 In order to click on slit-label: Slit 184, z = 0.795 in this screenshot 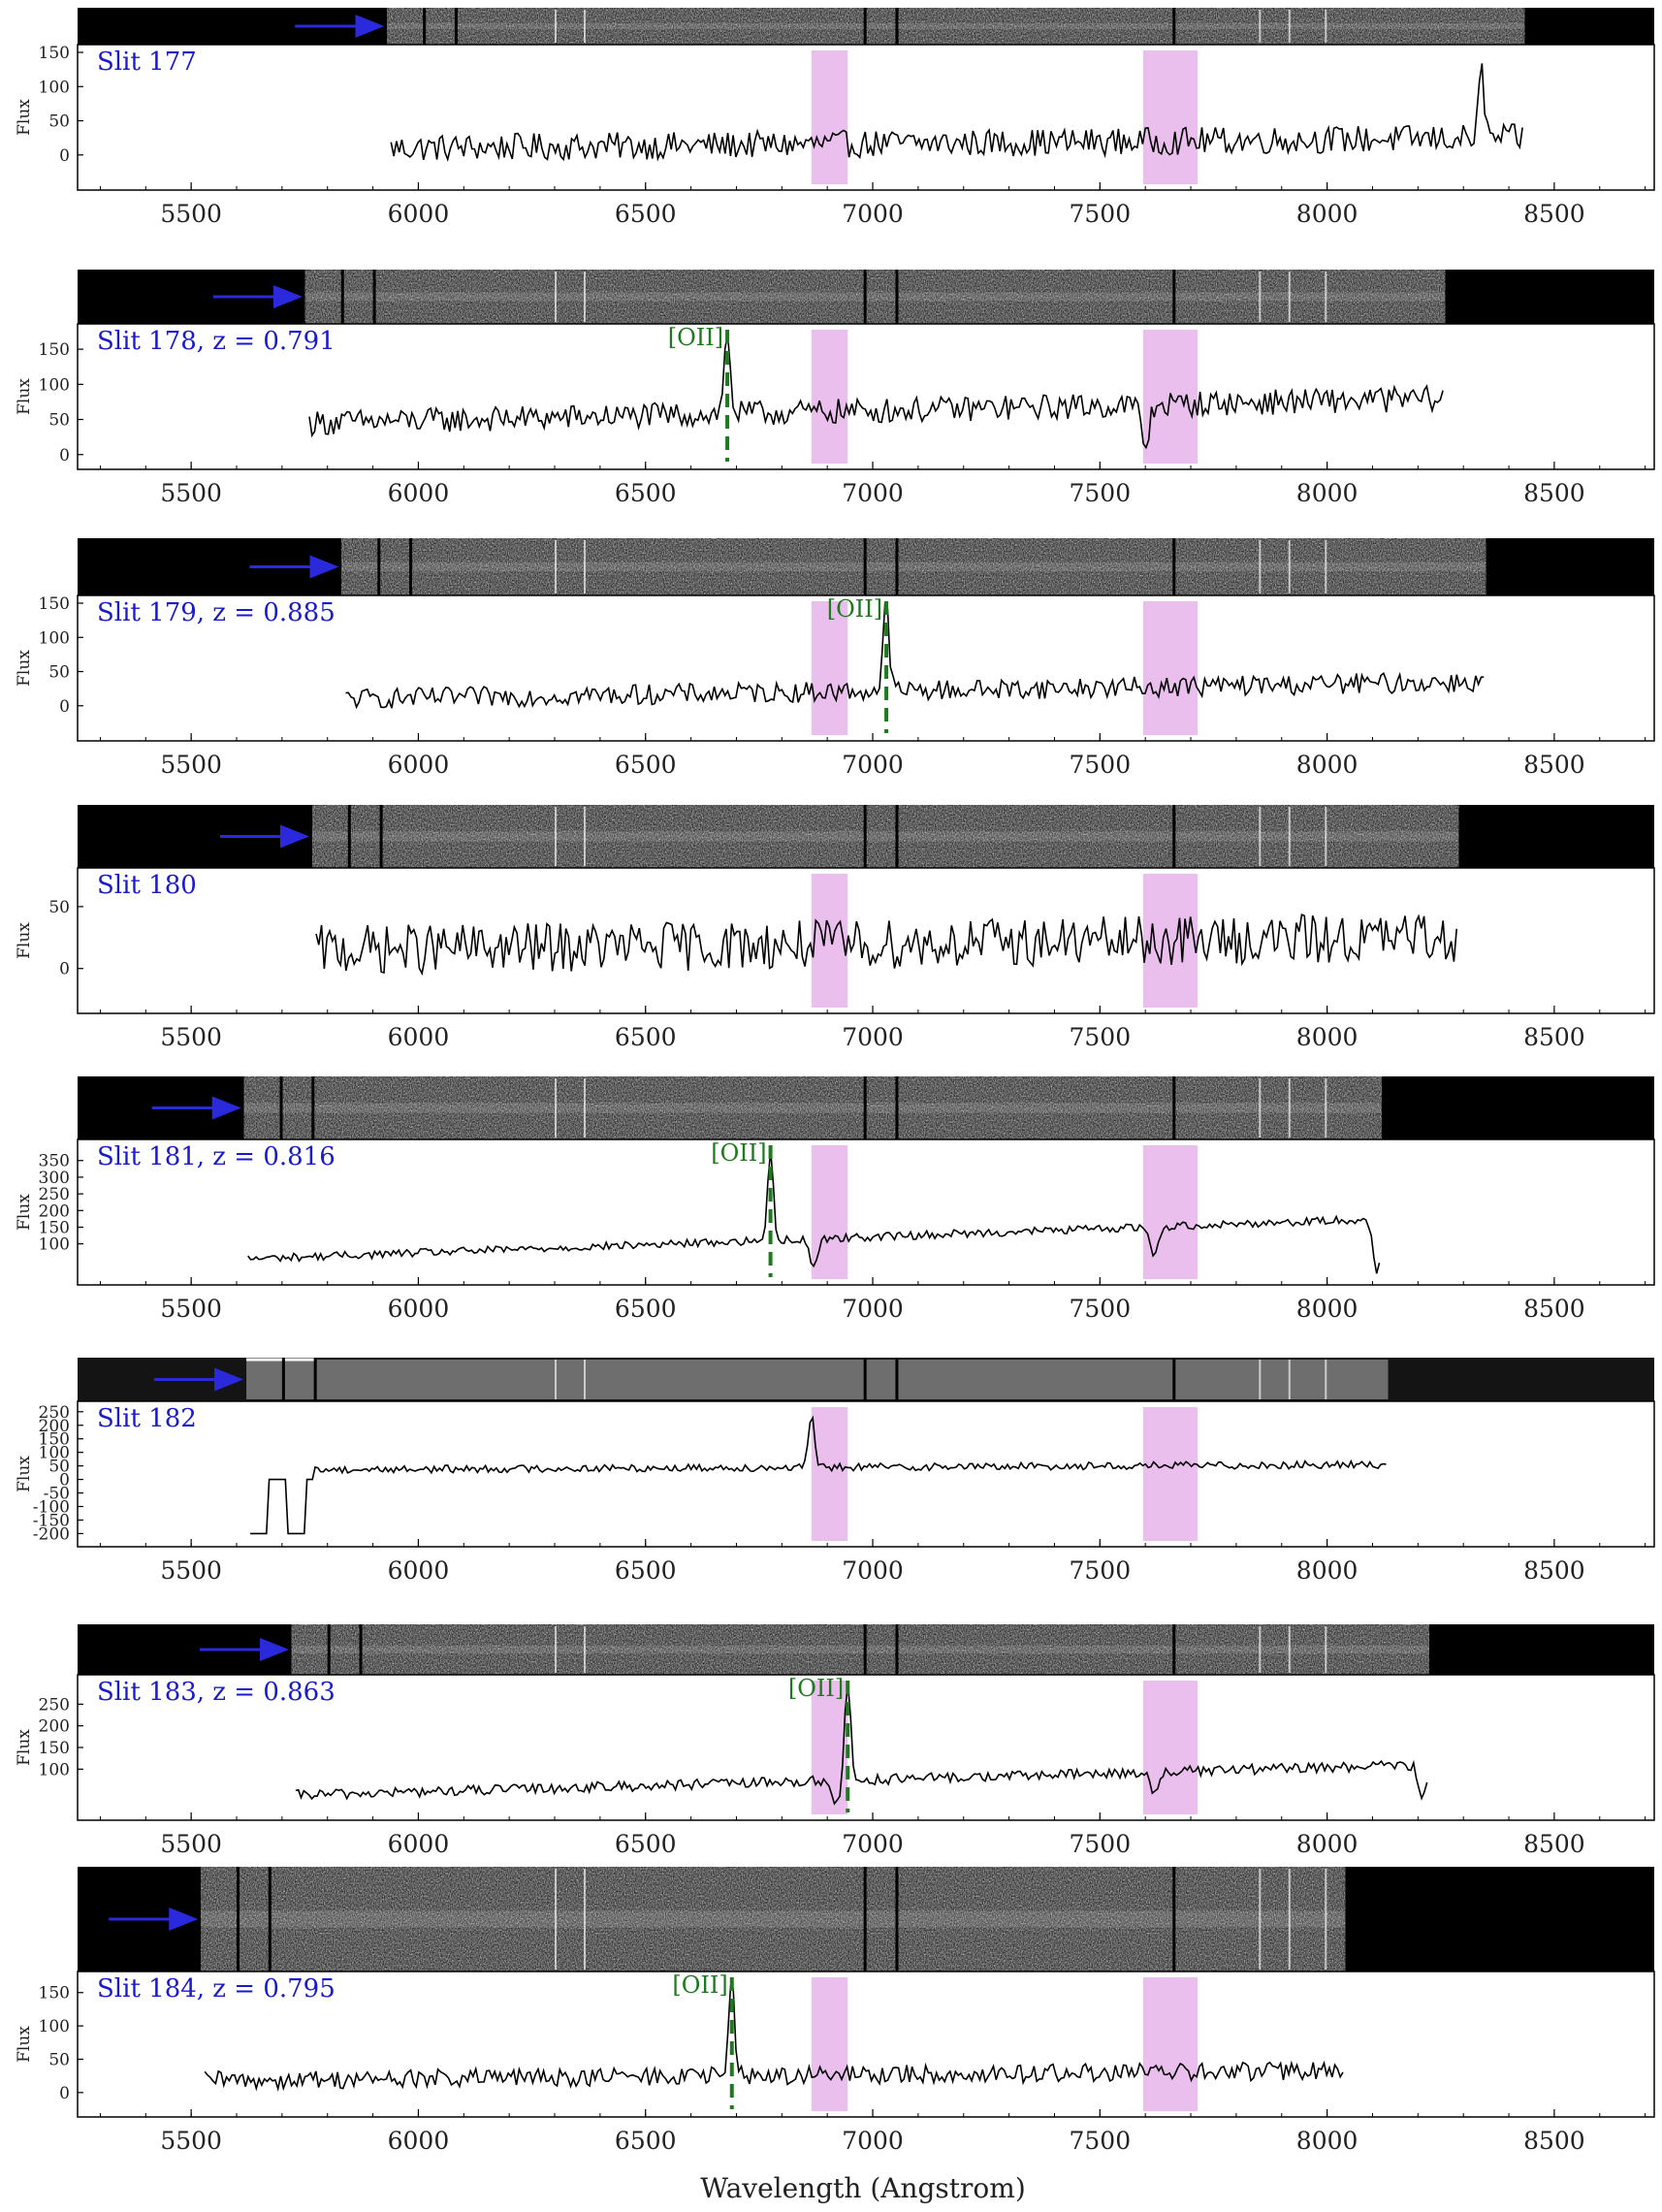, I will do `click(216, 1989)`.